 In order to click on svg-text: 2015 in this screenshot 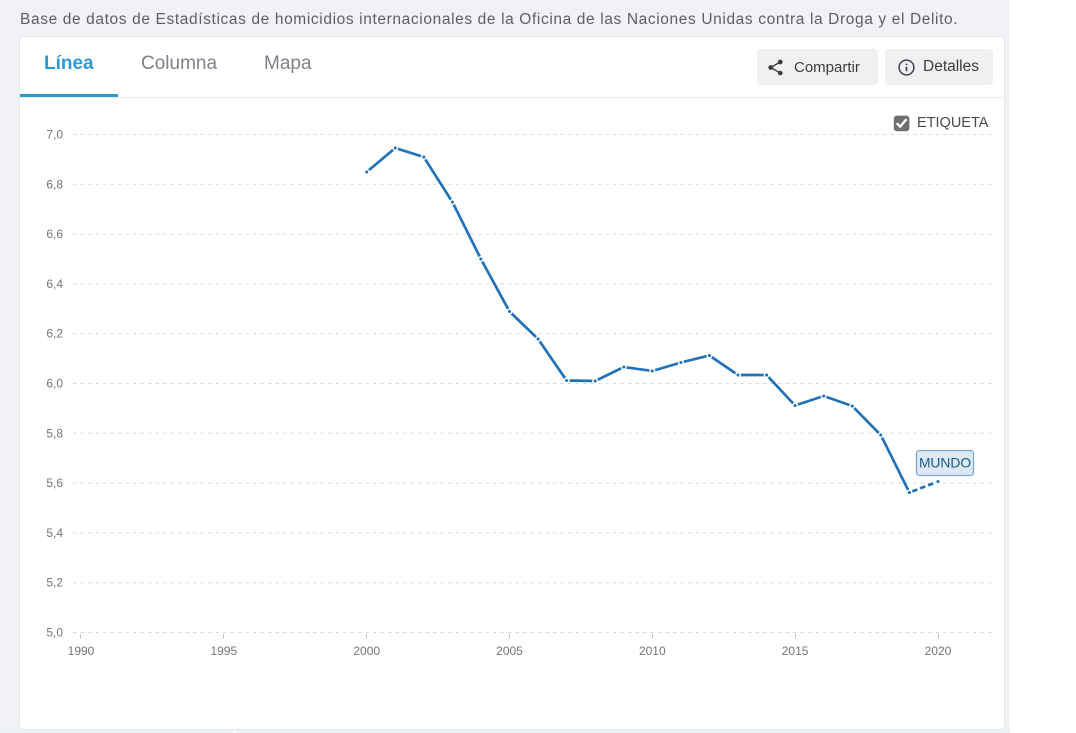, I will do `click(795, 651)`.